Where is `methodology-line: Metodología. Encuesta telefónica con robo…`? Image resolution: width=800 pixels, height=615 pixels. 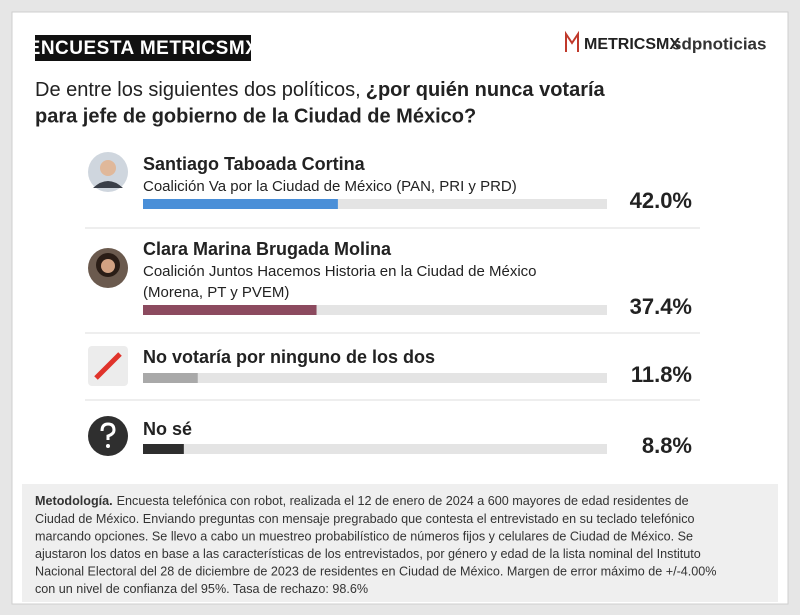 methodology-line: Metodología. Encuesta telefónica con robo… is located at coordinates (362, 501).